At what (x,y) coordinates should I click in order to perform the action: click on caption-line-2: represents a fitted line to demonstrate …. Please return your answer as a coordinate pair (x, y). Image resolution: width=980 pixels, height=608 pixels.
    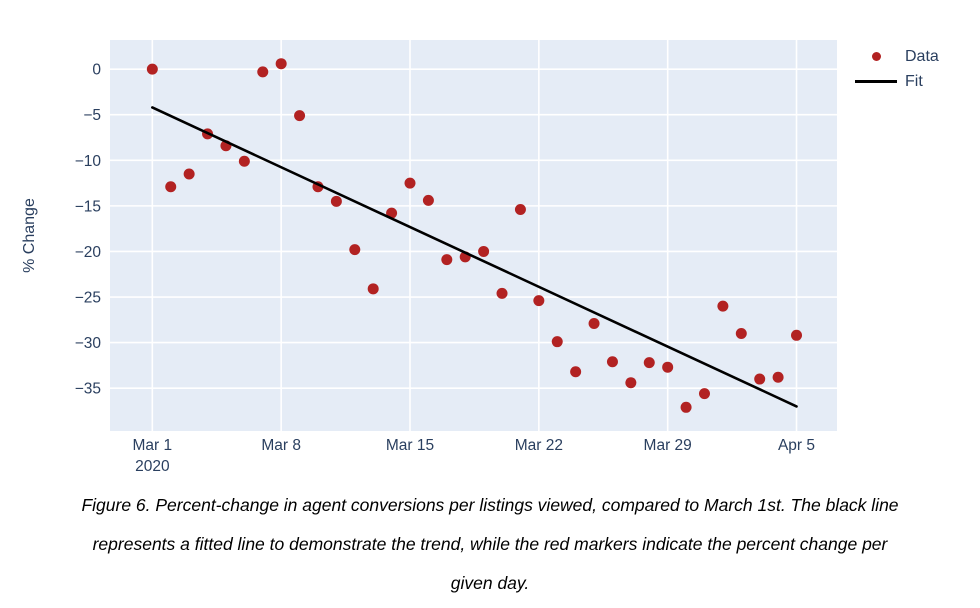
    Looking at the image, I should click on (490, 544).